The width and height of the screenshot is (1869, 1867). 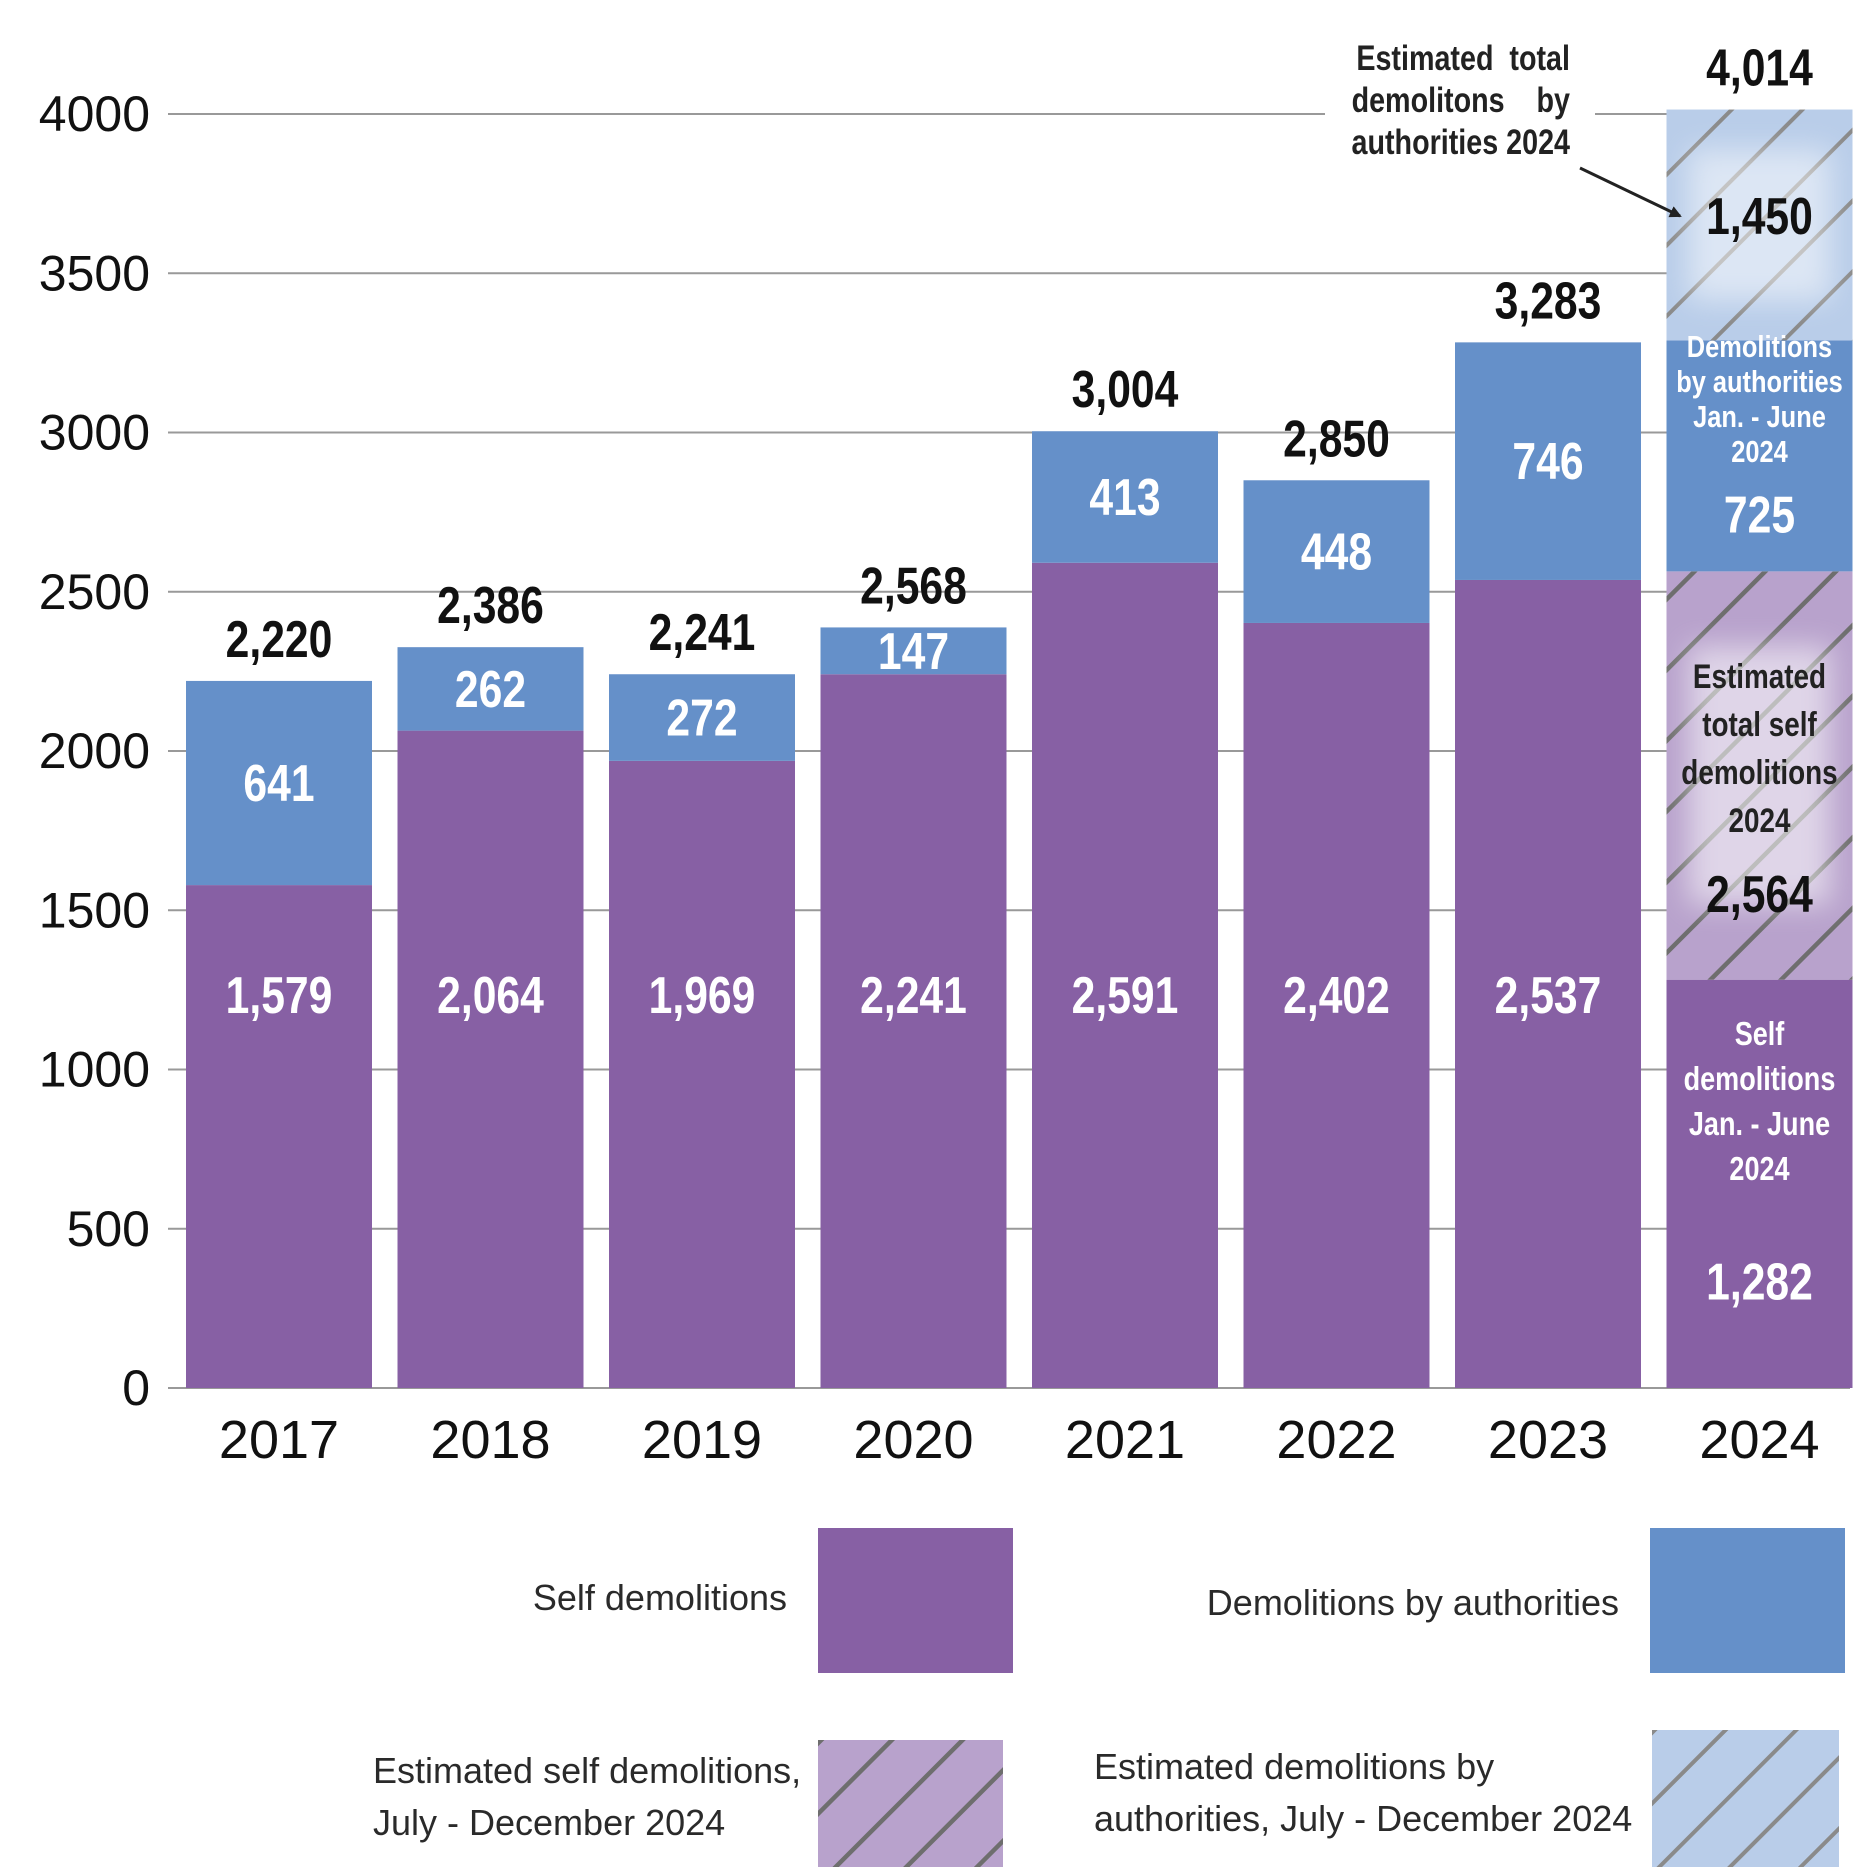 I want to click on y-tick-label-1500: 1500, so click(x=94, y=910).